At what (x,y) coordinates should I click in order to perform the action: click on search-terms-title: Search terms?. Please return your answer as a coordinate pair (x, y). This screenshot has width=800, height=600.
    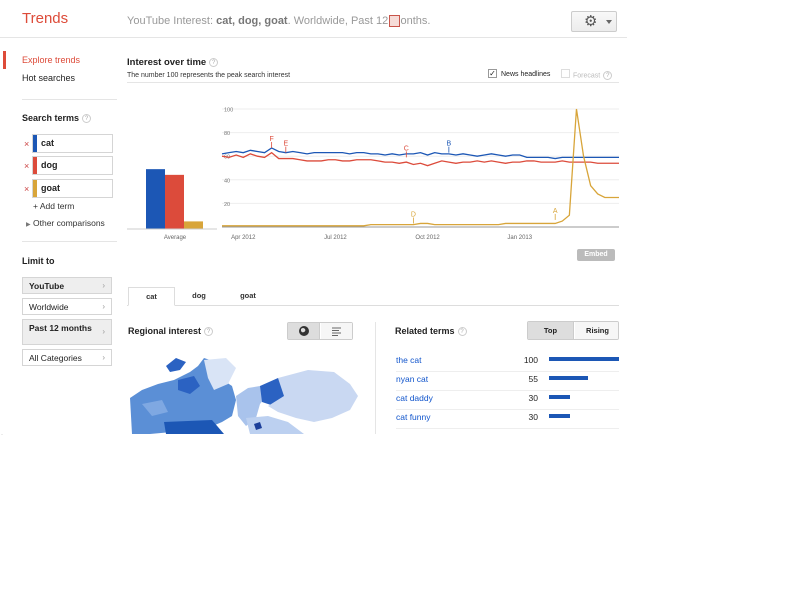
    Looking at the image, I should click on (57, 118).